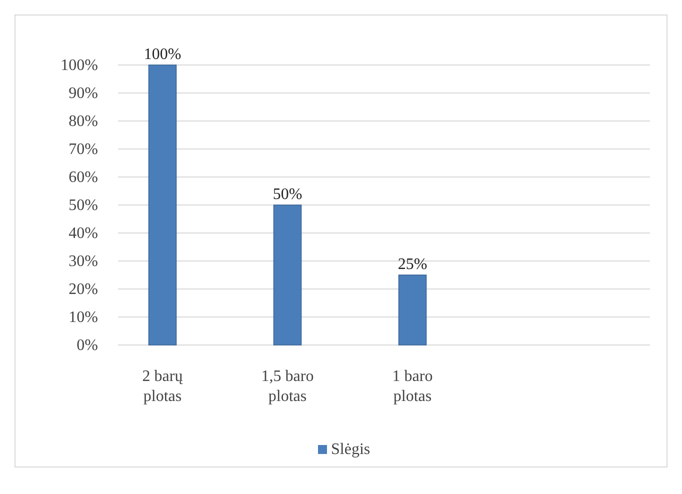 This screenshot has width=682, height=494. What do you see at coordinates (287, 194) in the screenshot?
I see `data-label: 50%` at bounding box center [287, 194].